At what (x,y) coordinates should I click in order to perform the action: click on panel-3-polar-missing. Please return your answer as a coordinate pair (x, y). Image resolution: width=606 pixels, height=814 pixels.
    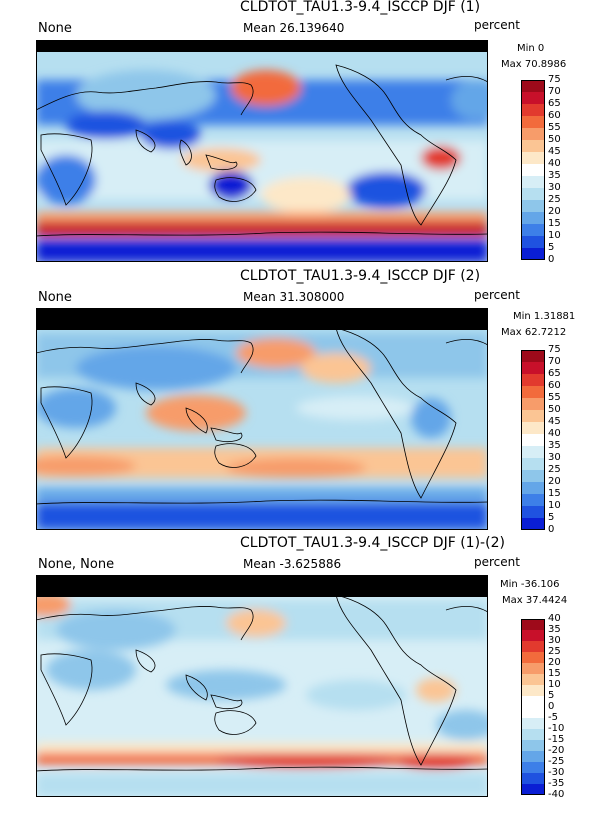
    Looking at the image, I should click on (262, 586).